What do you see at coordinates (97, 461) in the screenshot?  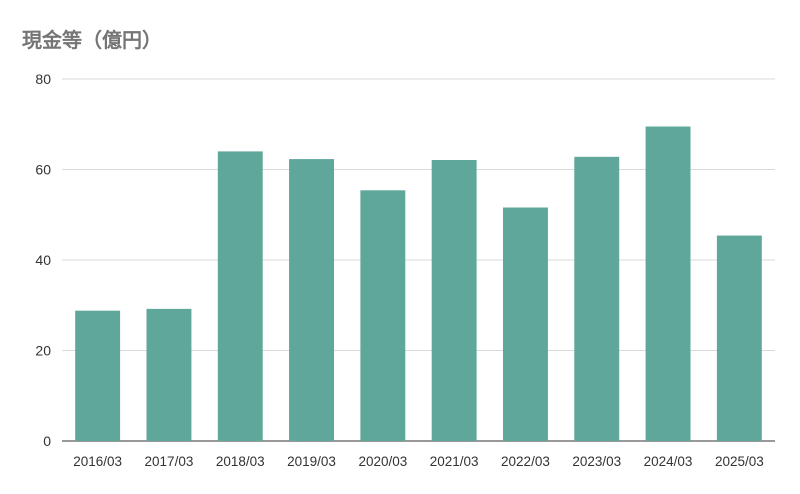 I see `x-tick-label: 2016/03` at bounding box center [97, 461].